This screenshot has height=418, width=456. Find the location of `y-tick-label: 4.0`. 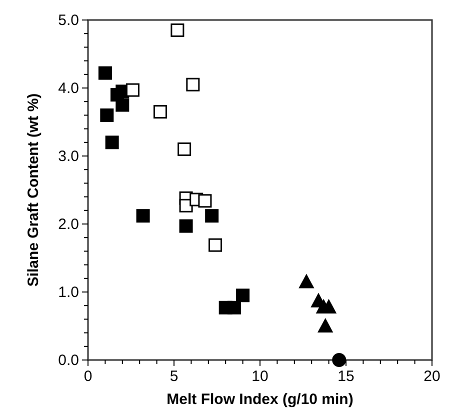

y-tick-label: 4.0 is located at coordinates (68, 88).